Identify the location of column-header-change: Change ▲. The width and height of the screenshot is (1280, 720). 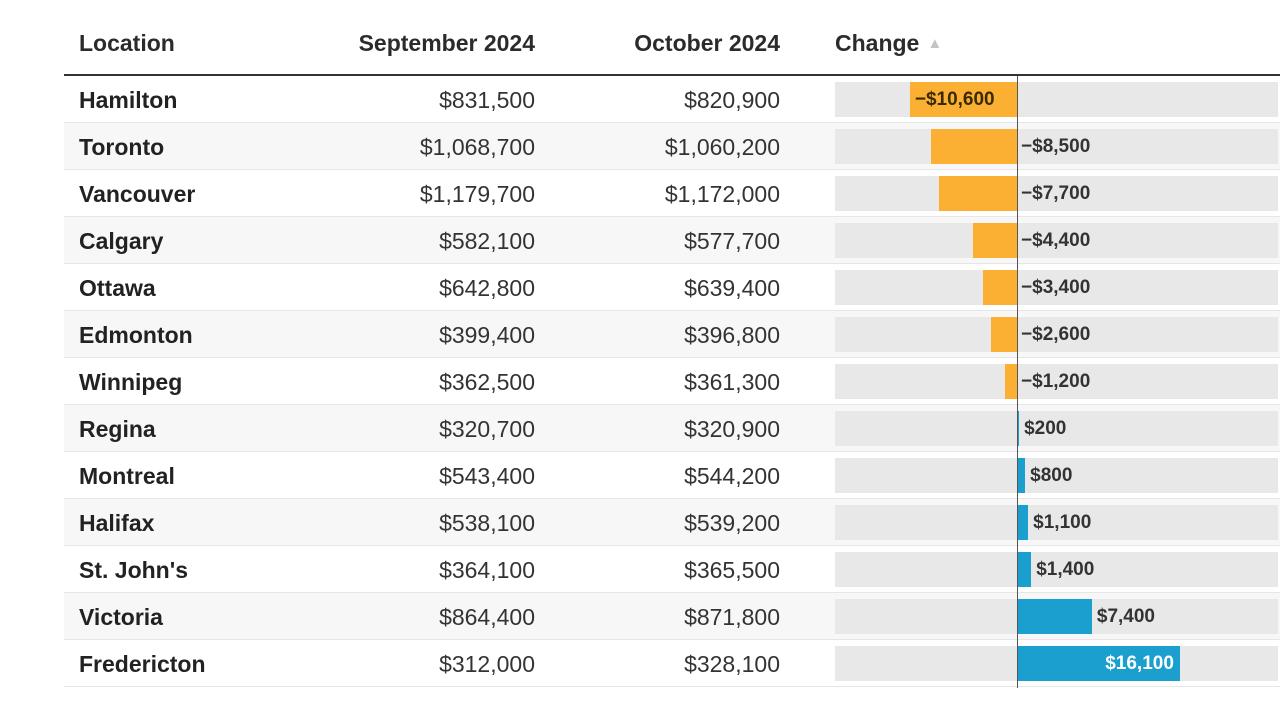
(888, 43).